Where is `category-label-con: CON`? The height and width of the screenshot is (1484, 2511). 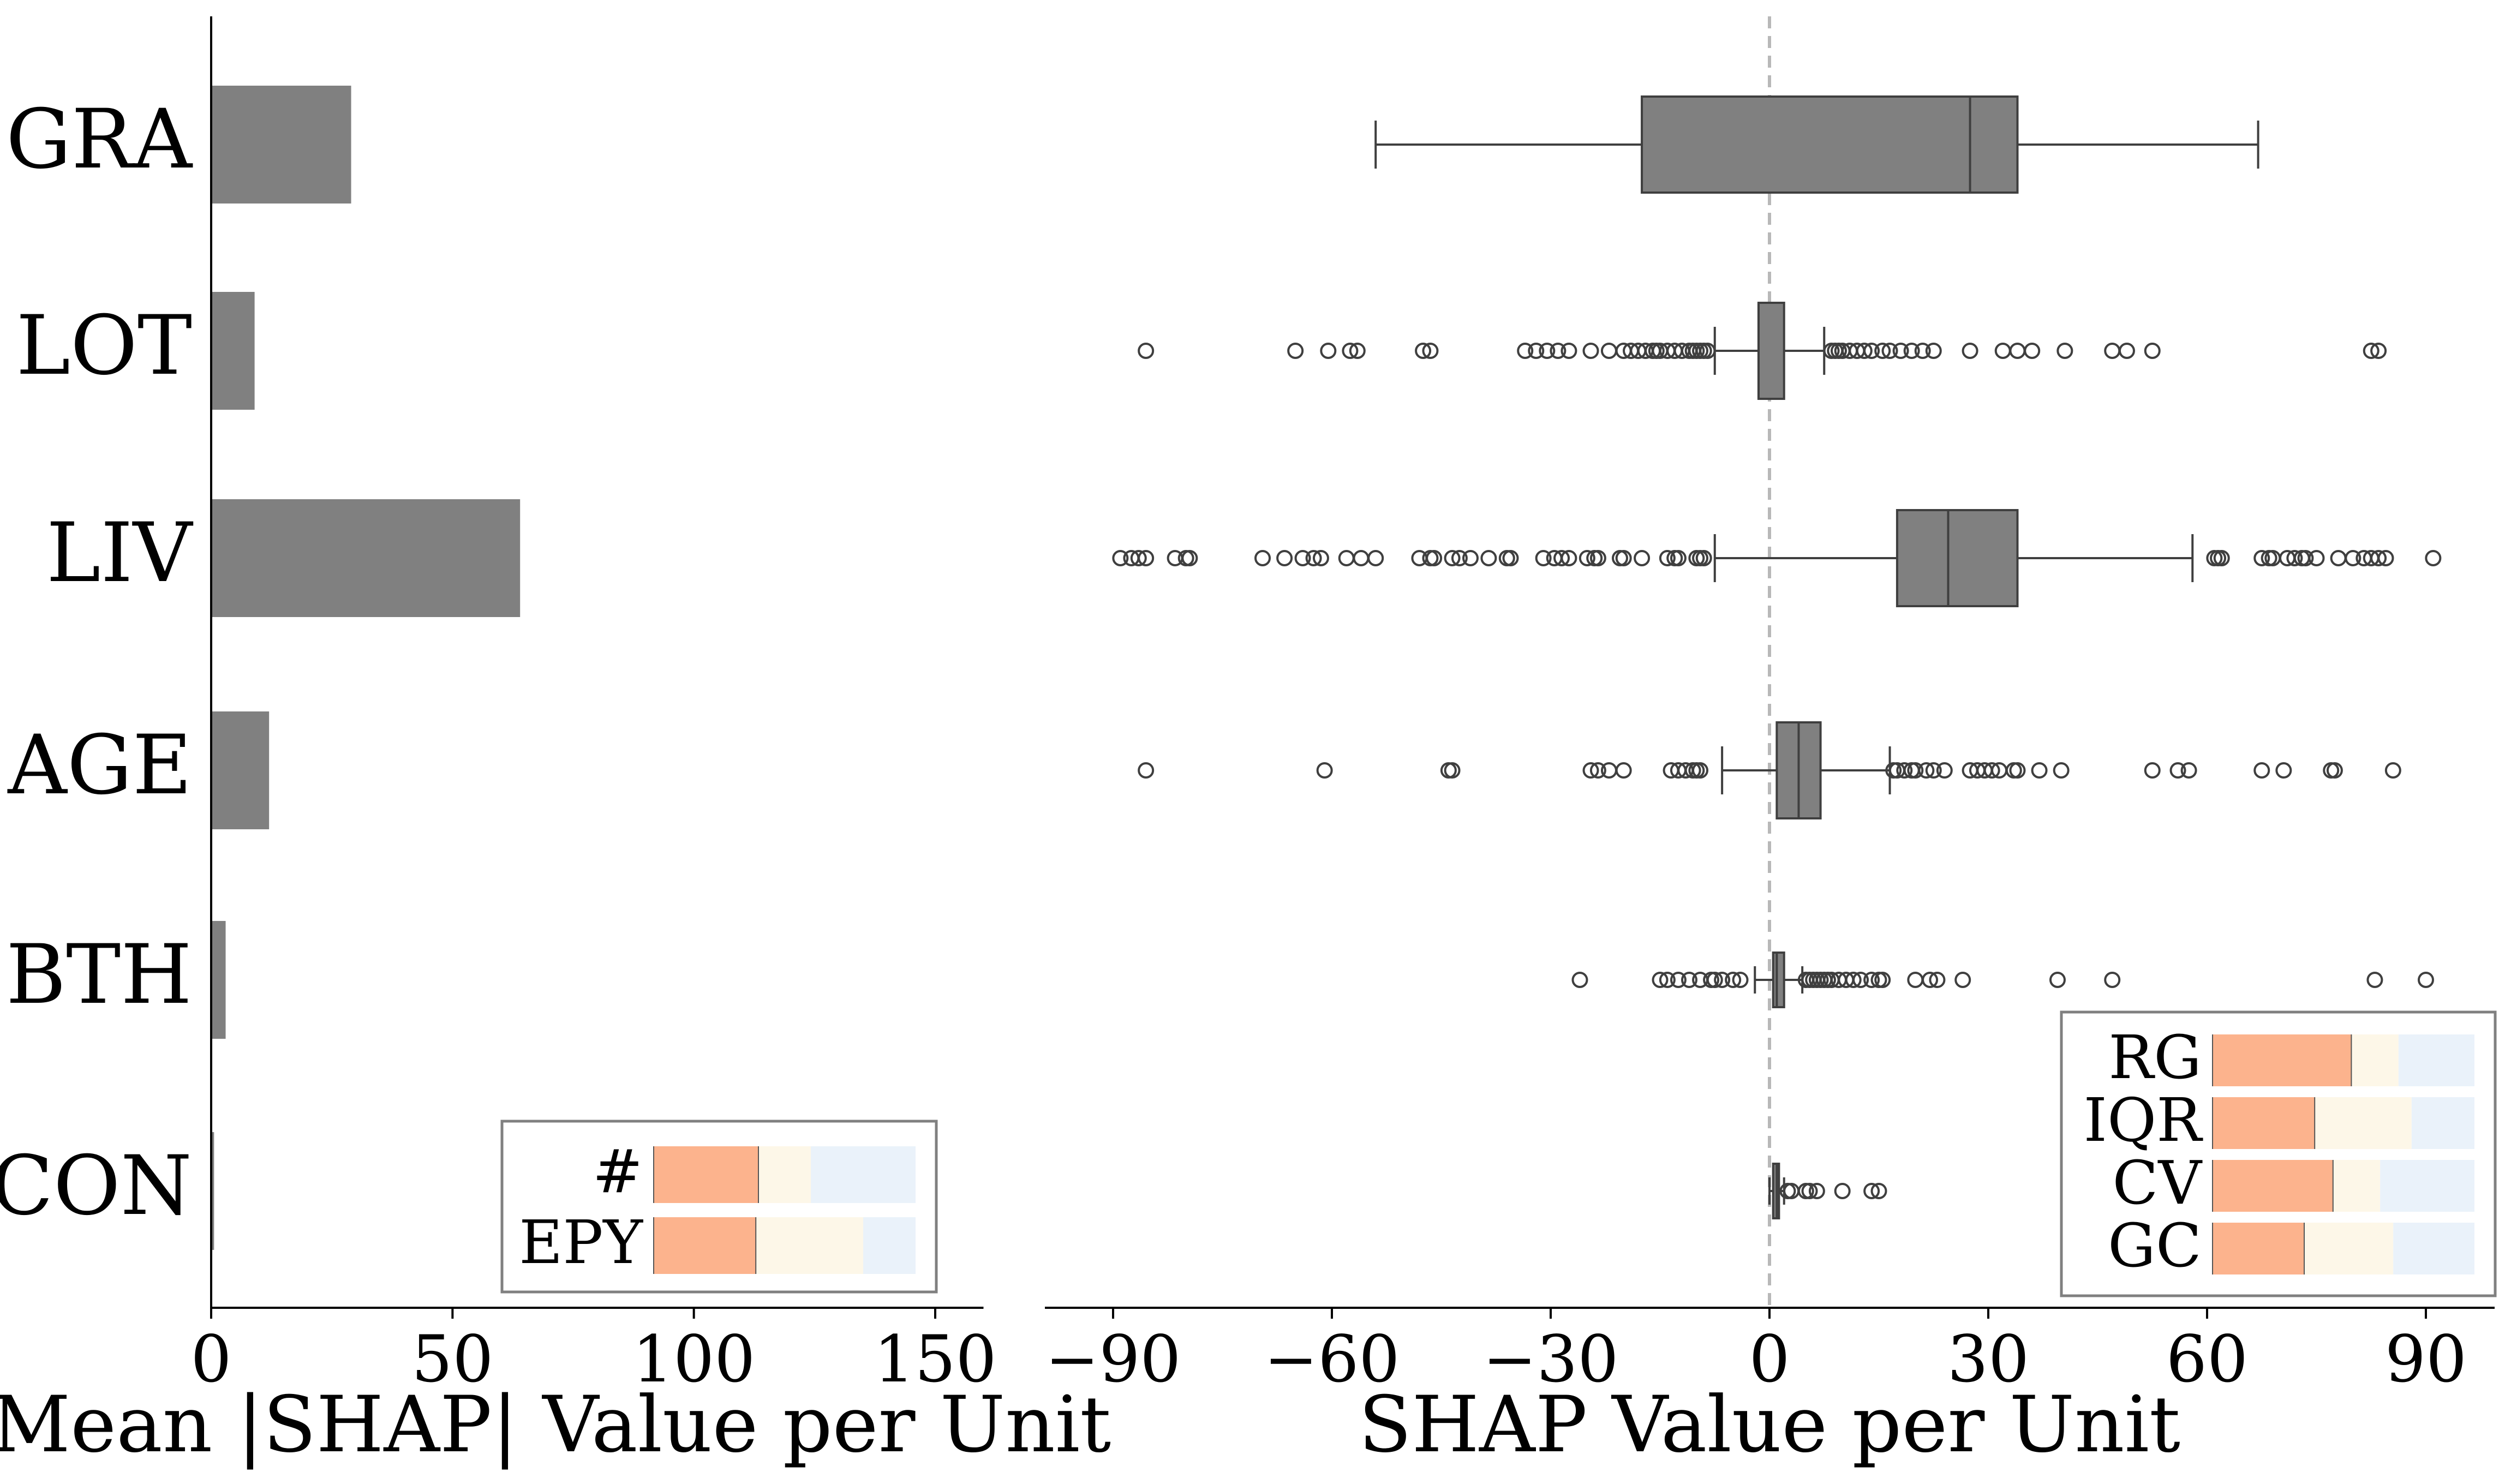
category-label-con: CON is located at coordinates (96, 1186).